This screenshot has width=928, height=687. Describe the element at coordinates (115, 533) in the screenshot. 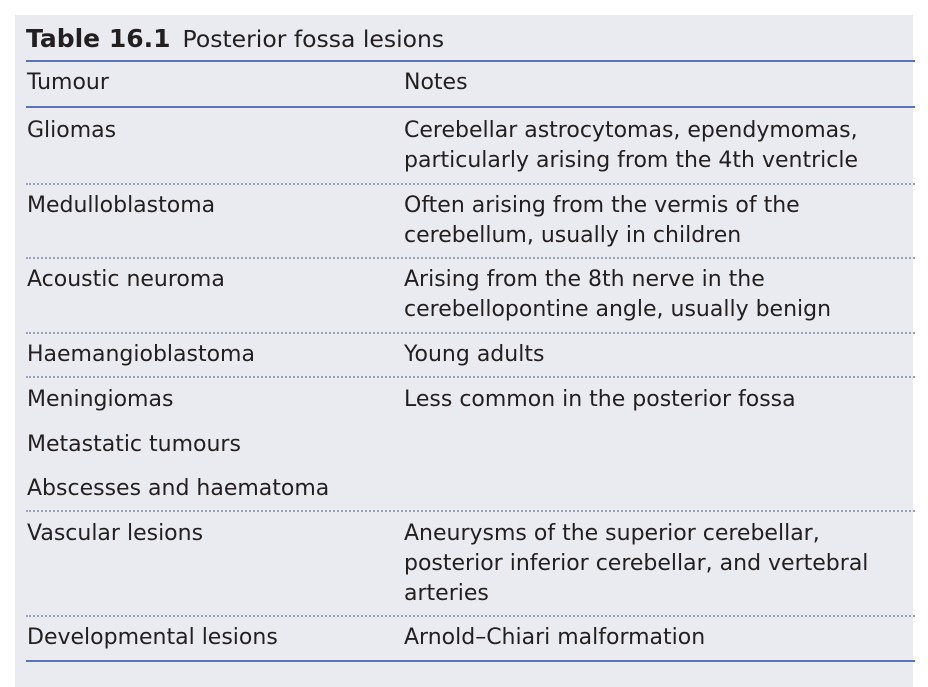

I see `row-tumour: Vascular lesions` at that location.